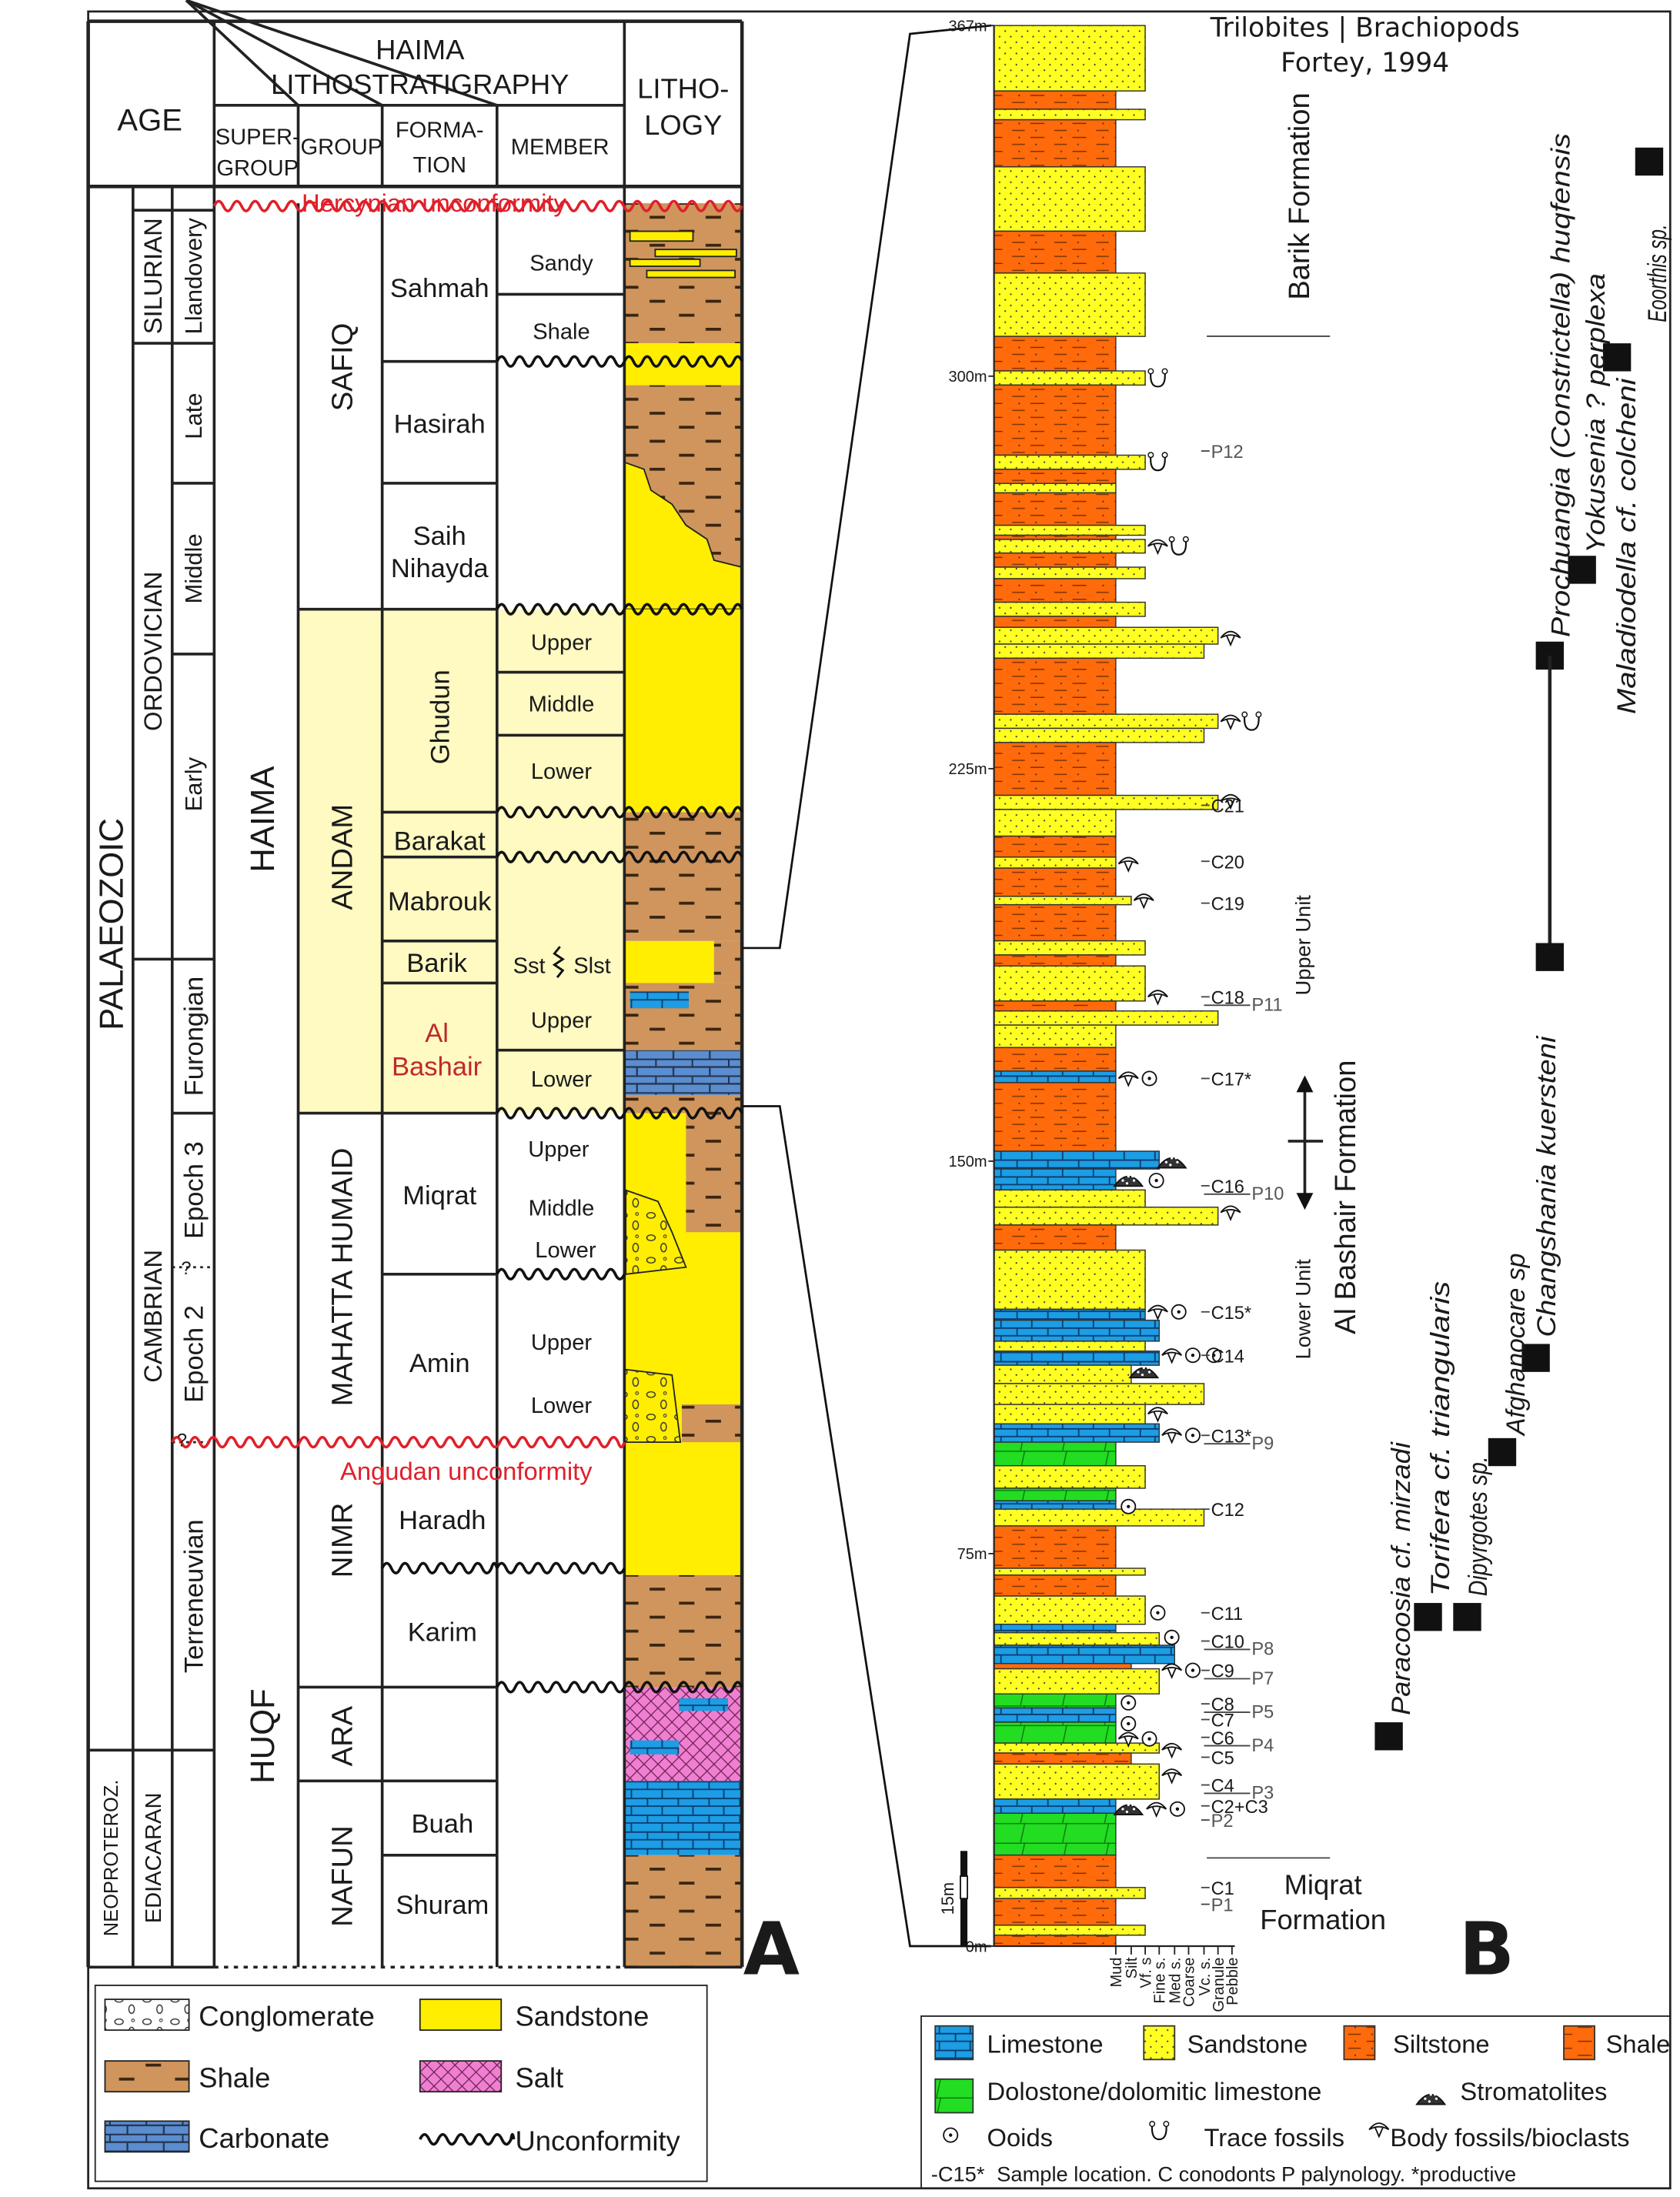 Image resolution: width=1680 pixels, height=2197 pixels. What do you see at coordinates (1346, 1197) in the screenshot?
I see `al-bashair-formation-label: Al Bashair Formation` at bounding box center [1346, 1197].